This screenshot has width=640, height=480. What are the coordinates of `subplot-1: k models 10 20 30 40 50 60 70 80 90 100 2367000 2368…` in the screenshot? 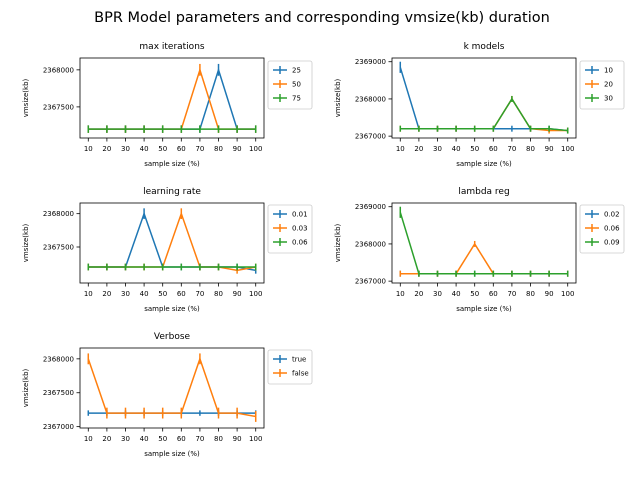 It's located at (479, 105).